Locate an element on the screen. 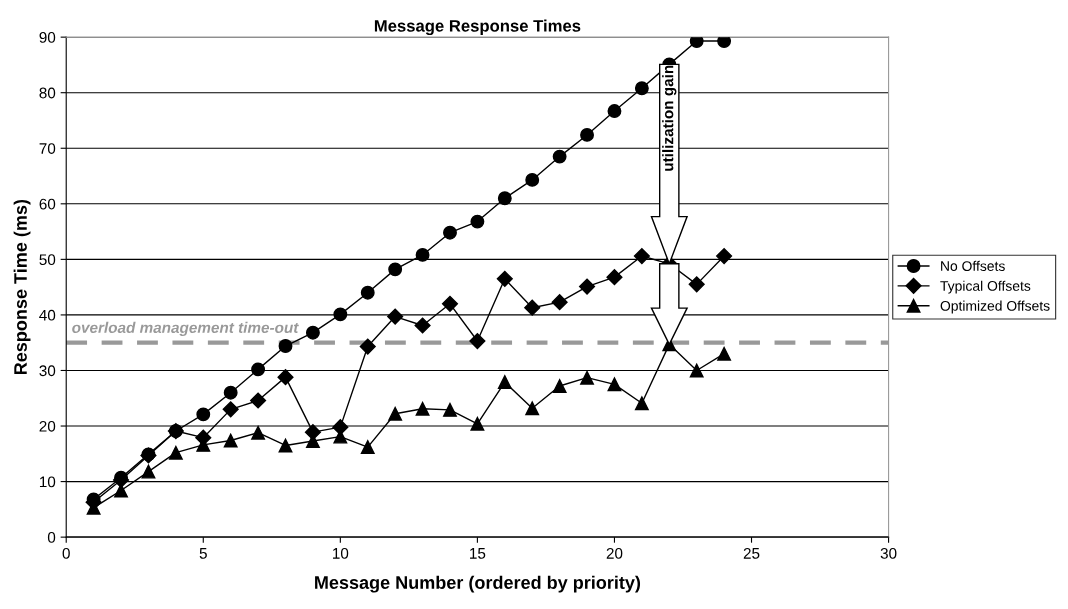 The width and height of the screenshot is (1068, 609). y-tick-label: 70 is located at coordinates (47, 148).